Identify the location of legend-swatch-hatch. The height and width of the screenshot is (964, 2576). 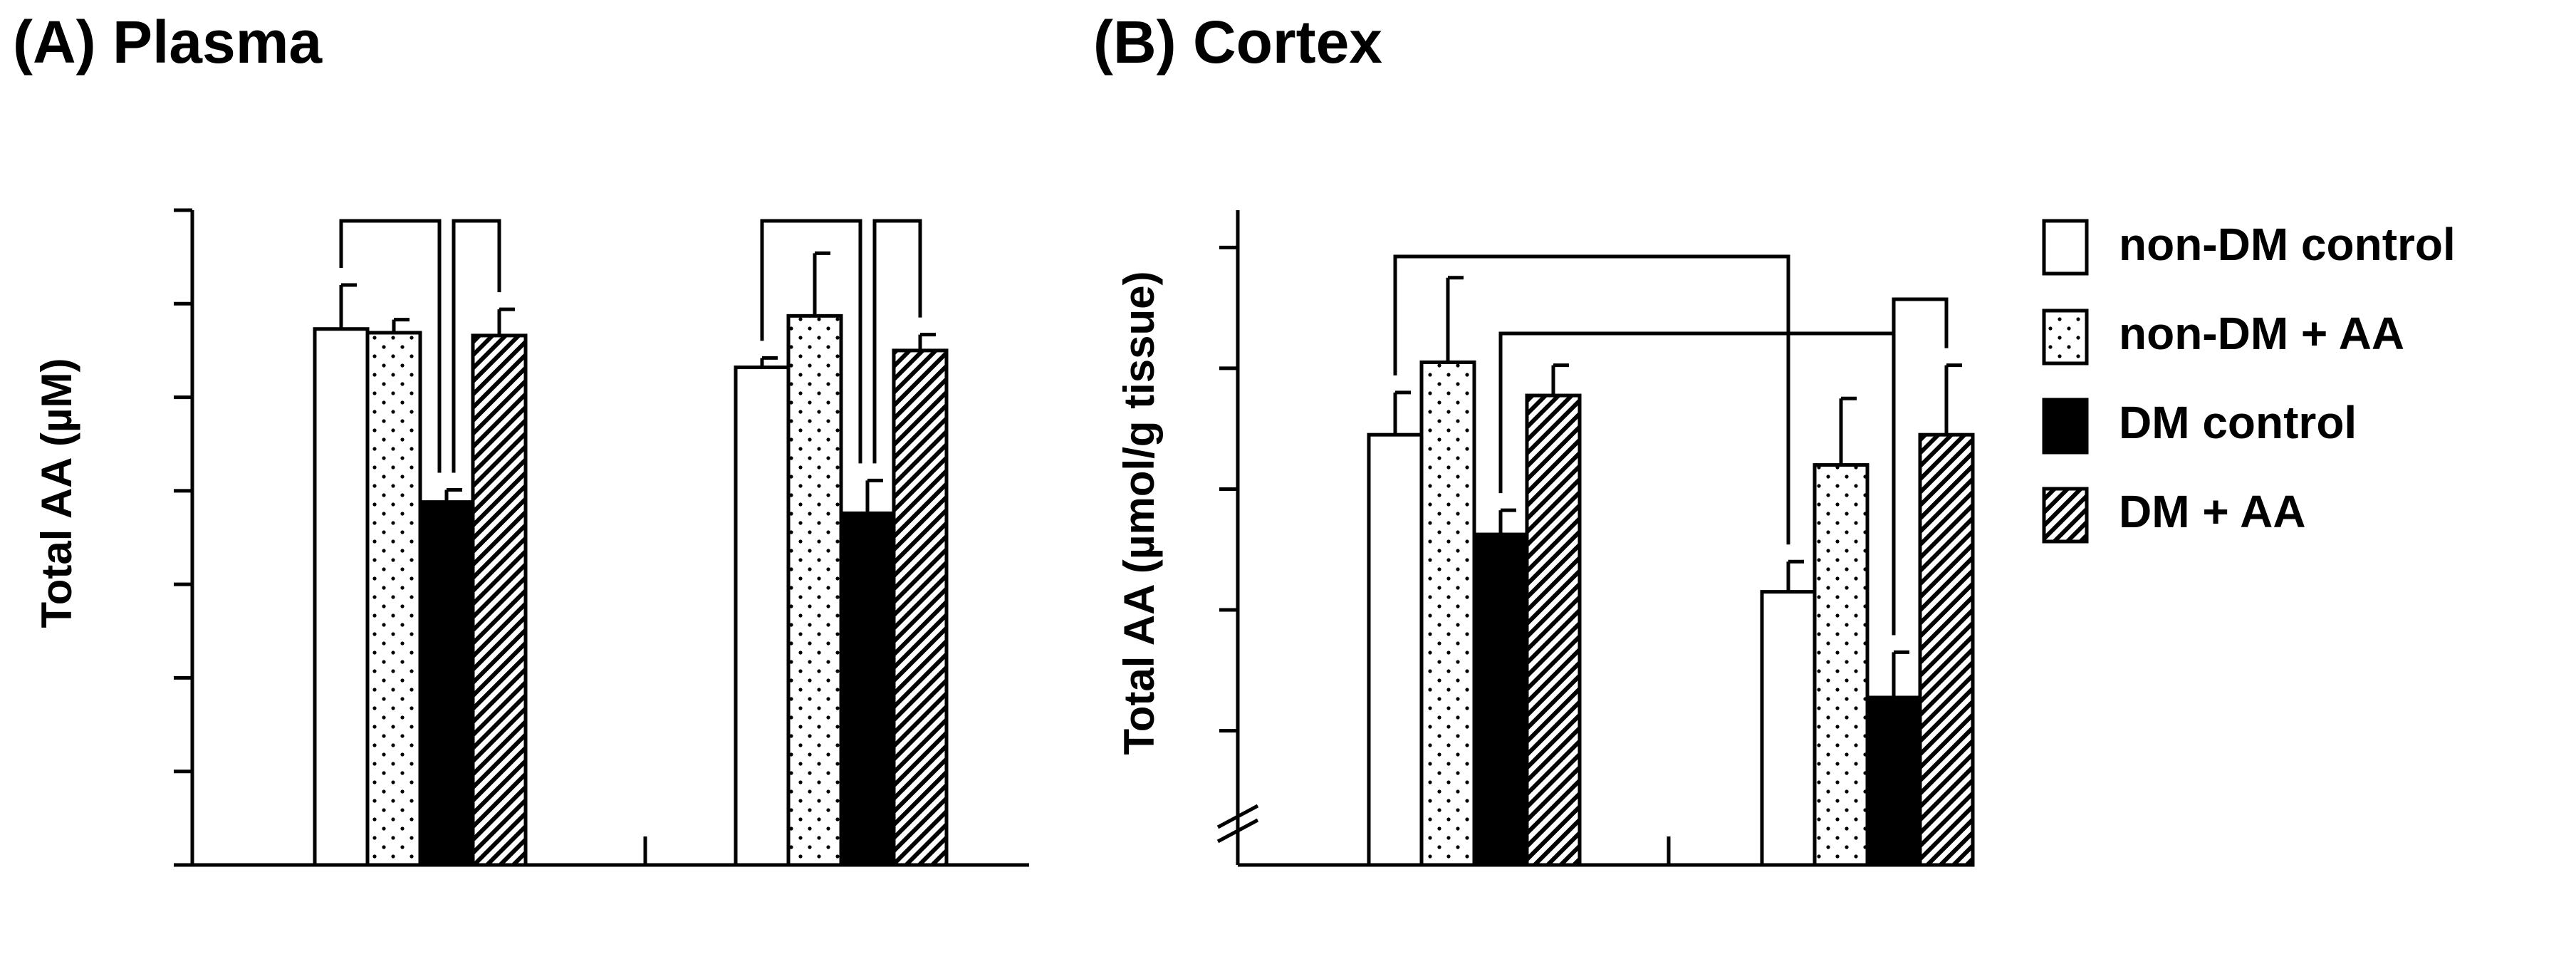
(2065, 515).